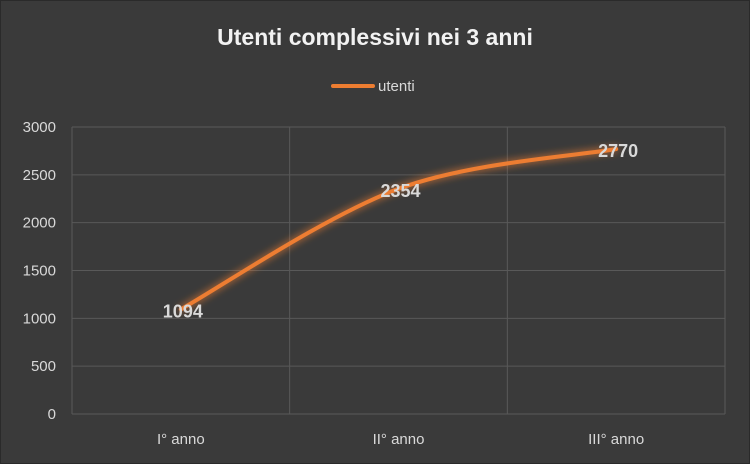  What do you see at coordinates (181, 439) in the screenshot?
I see `x-tick-label: I° anno` at bounding box center [181, 439].